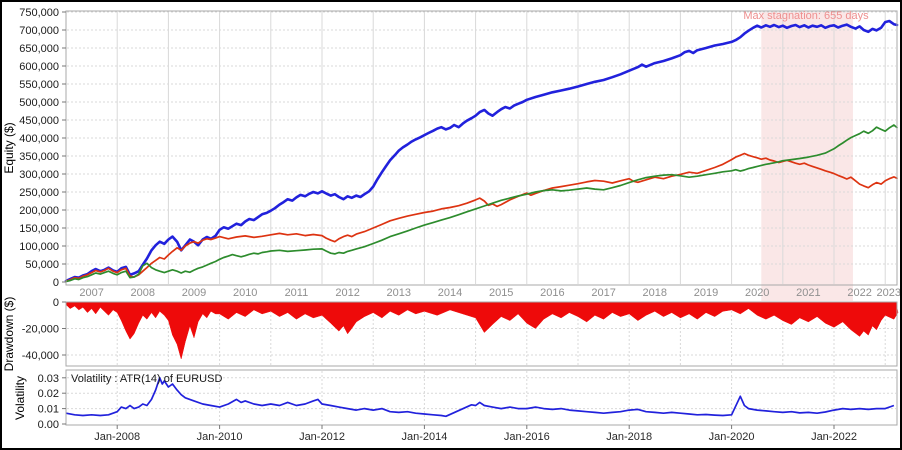 Image resolution: width=902 pixels, height=450 pixels. Describe the element at coordinates (39, 121) in the screenshot. I see `y-tick-label: 450,000` at that location.